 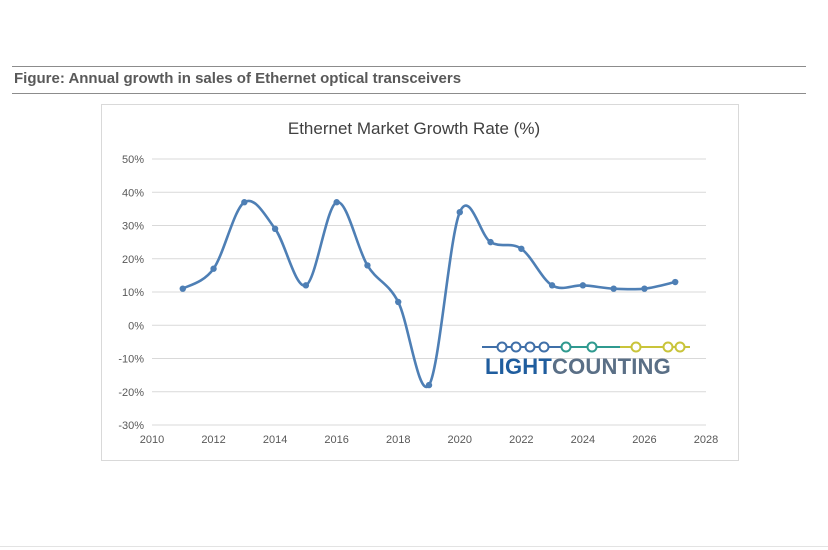 I want to click on caption-bottom-rule, so click(x=409, y=93).